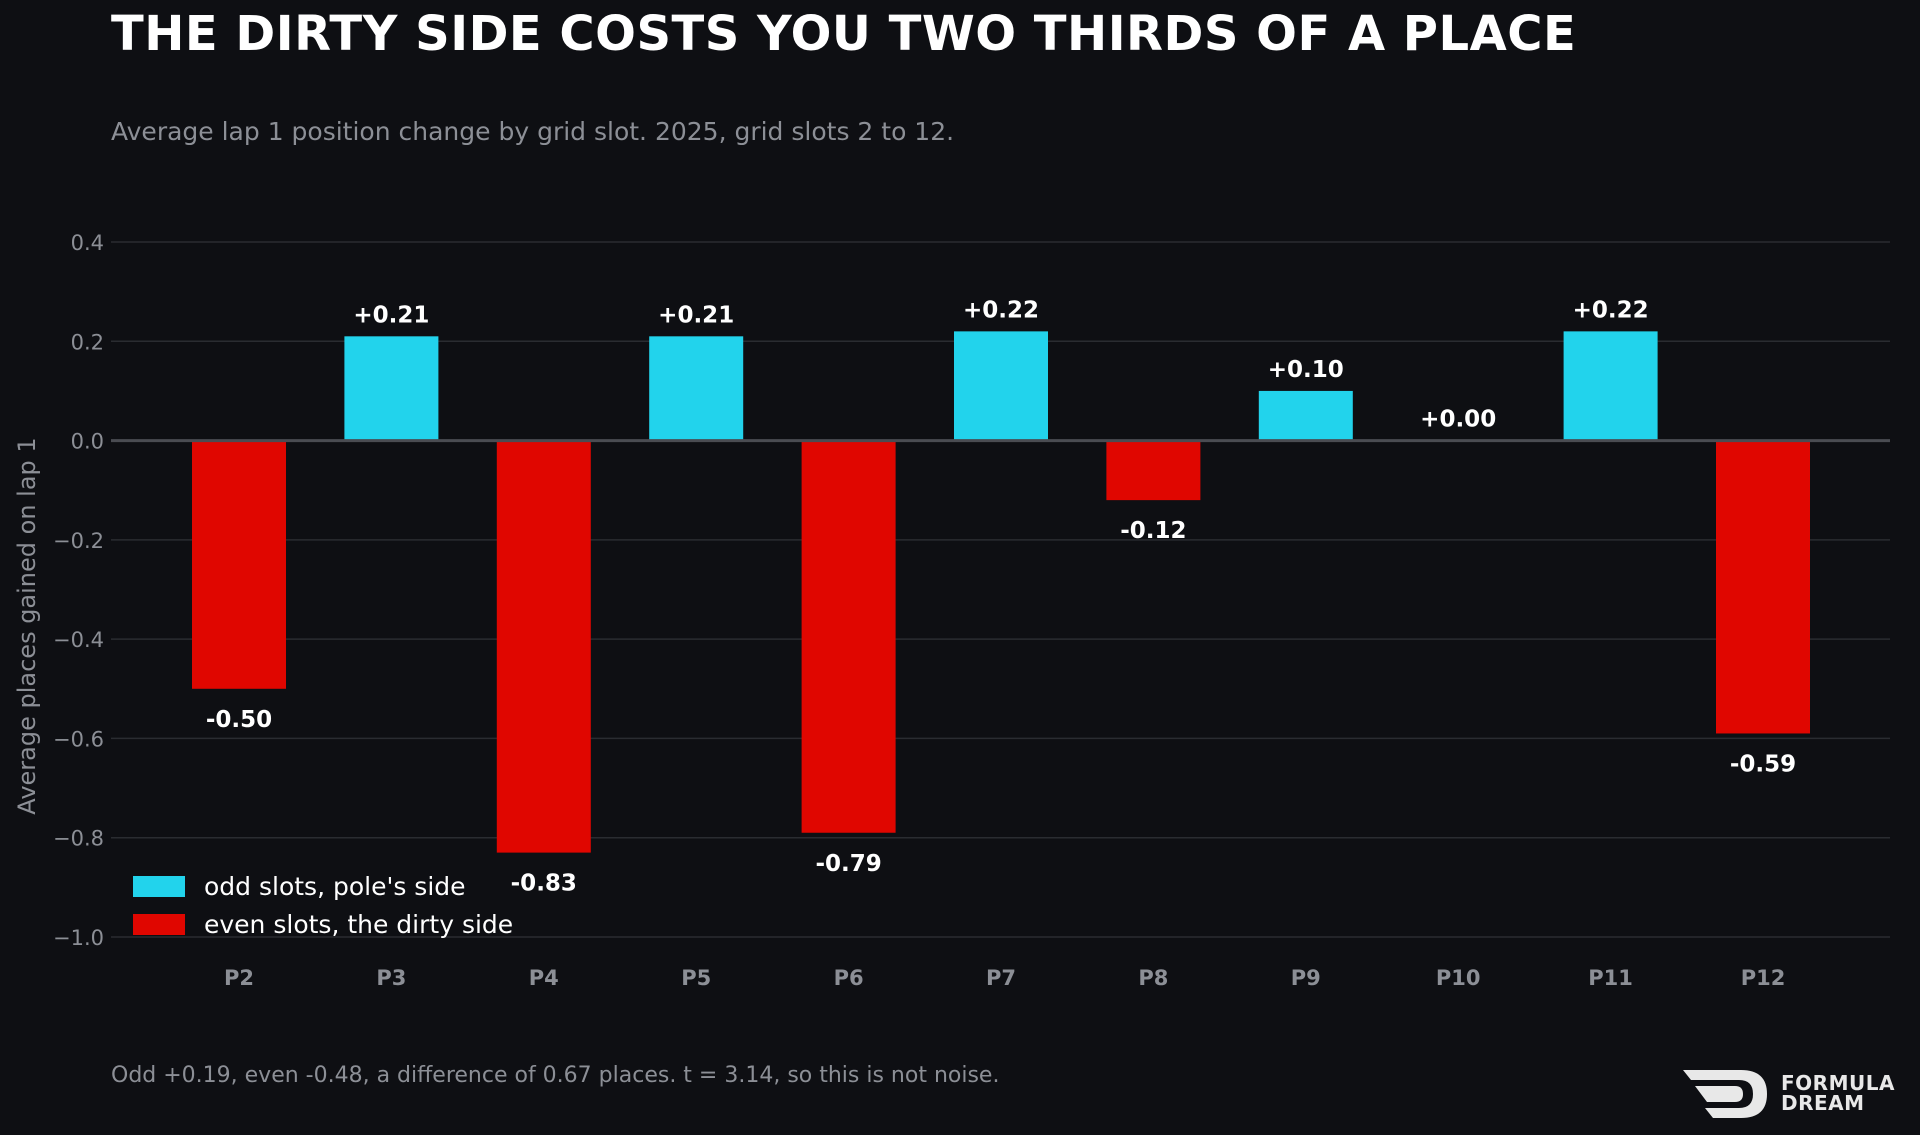  Describe the element at coordinates (848, 636) in the screenshot. I see `bar-p6` at that location.